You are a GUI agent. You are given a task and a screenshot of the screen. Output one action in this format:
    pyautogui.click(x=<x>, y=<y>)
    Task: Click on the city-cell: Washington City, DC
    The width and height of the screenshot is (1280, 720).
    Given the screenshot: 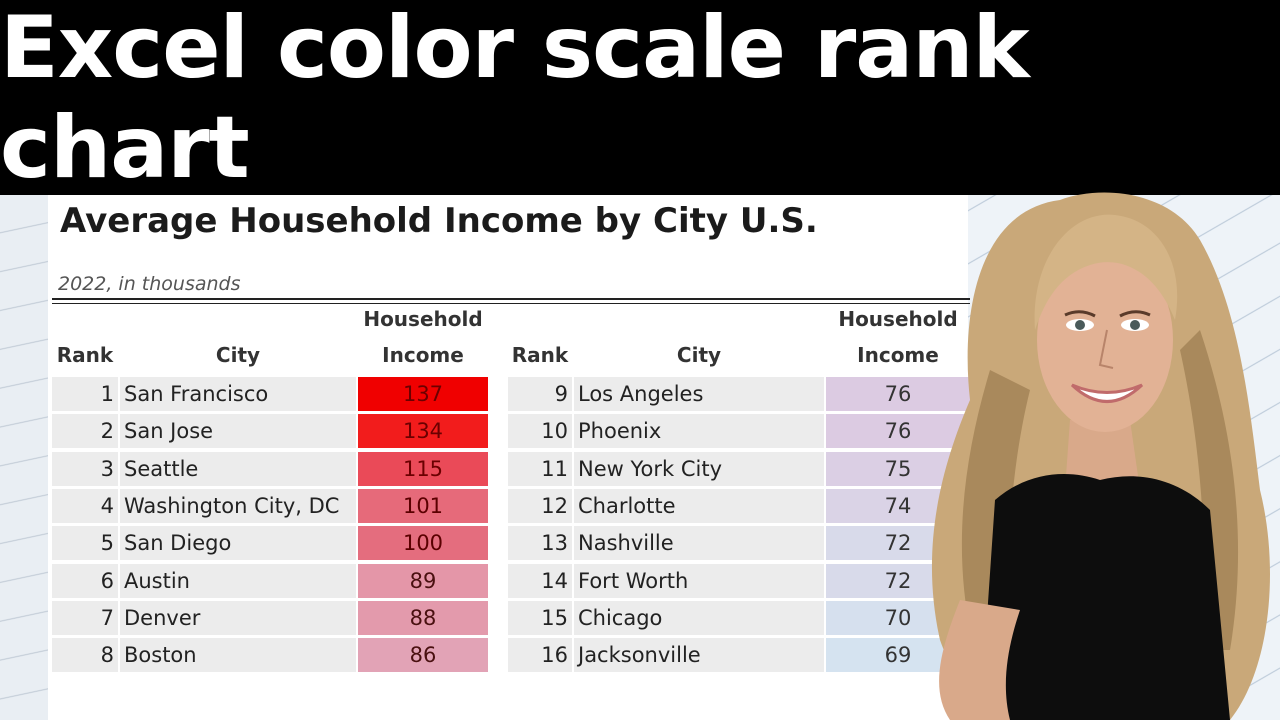 What is the action you would take?
    pyautogui.click(x=238, y=505)
    